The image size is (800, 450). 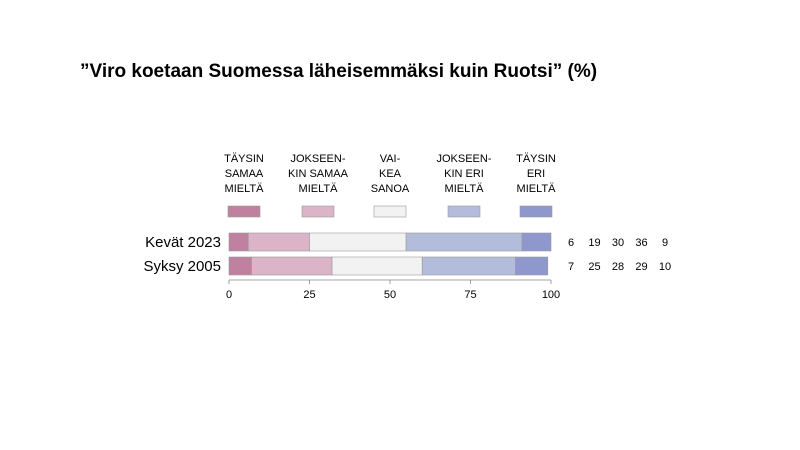 I want to click on value-label: 19, so click(x=594, y=243).